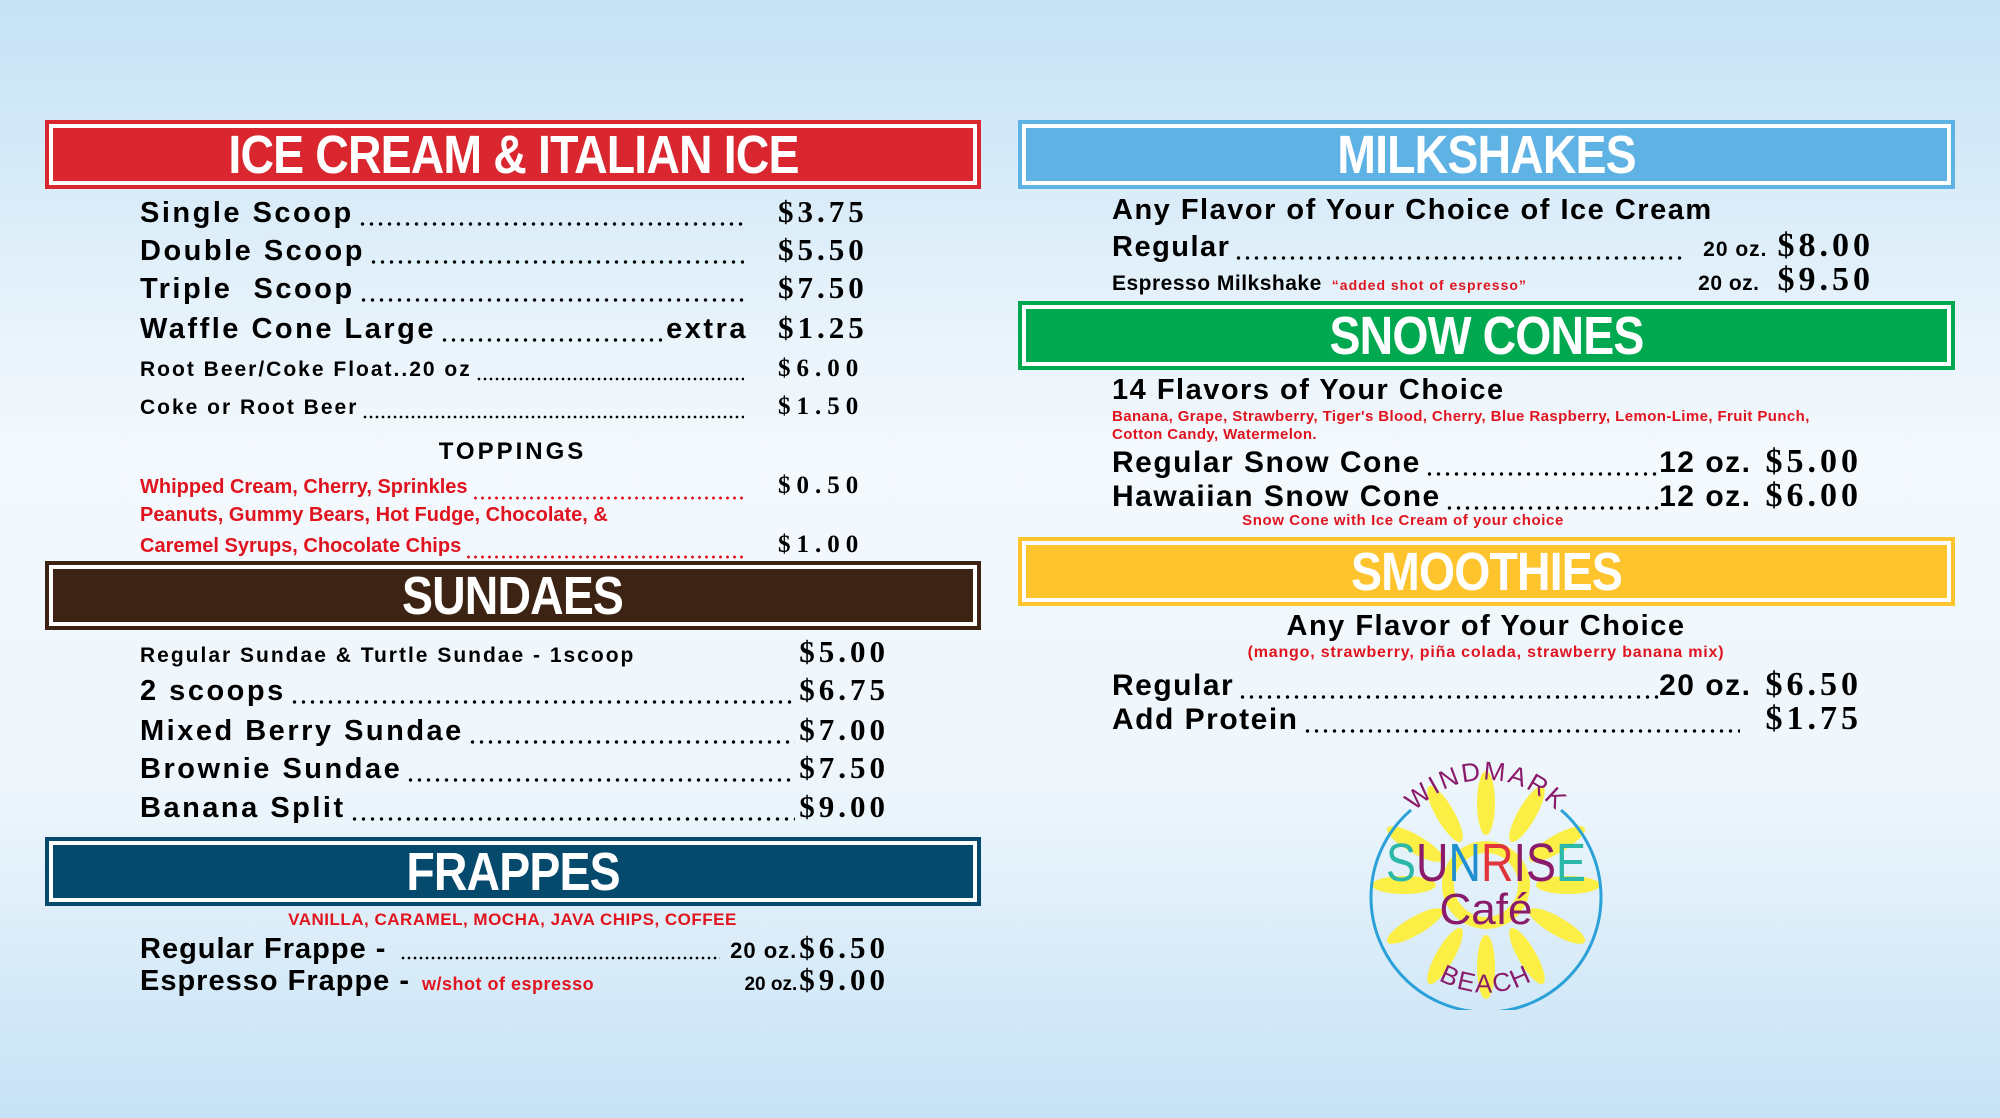 The image size is (2000, 1118). Describe the element at coordinates (844, 767) in the screenshot. I see `item-price: $7.50` at that location.